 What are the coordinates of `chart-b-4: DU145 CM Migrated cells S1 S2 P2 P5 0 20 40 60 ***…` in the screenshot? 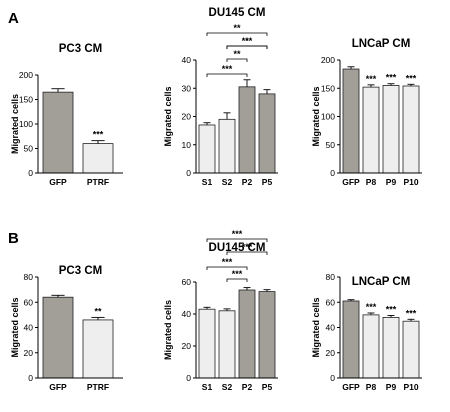 It's located at (220, 310).